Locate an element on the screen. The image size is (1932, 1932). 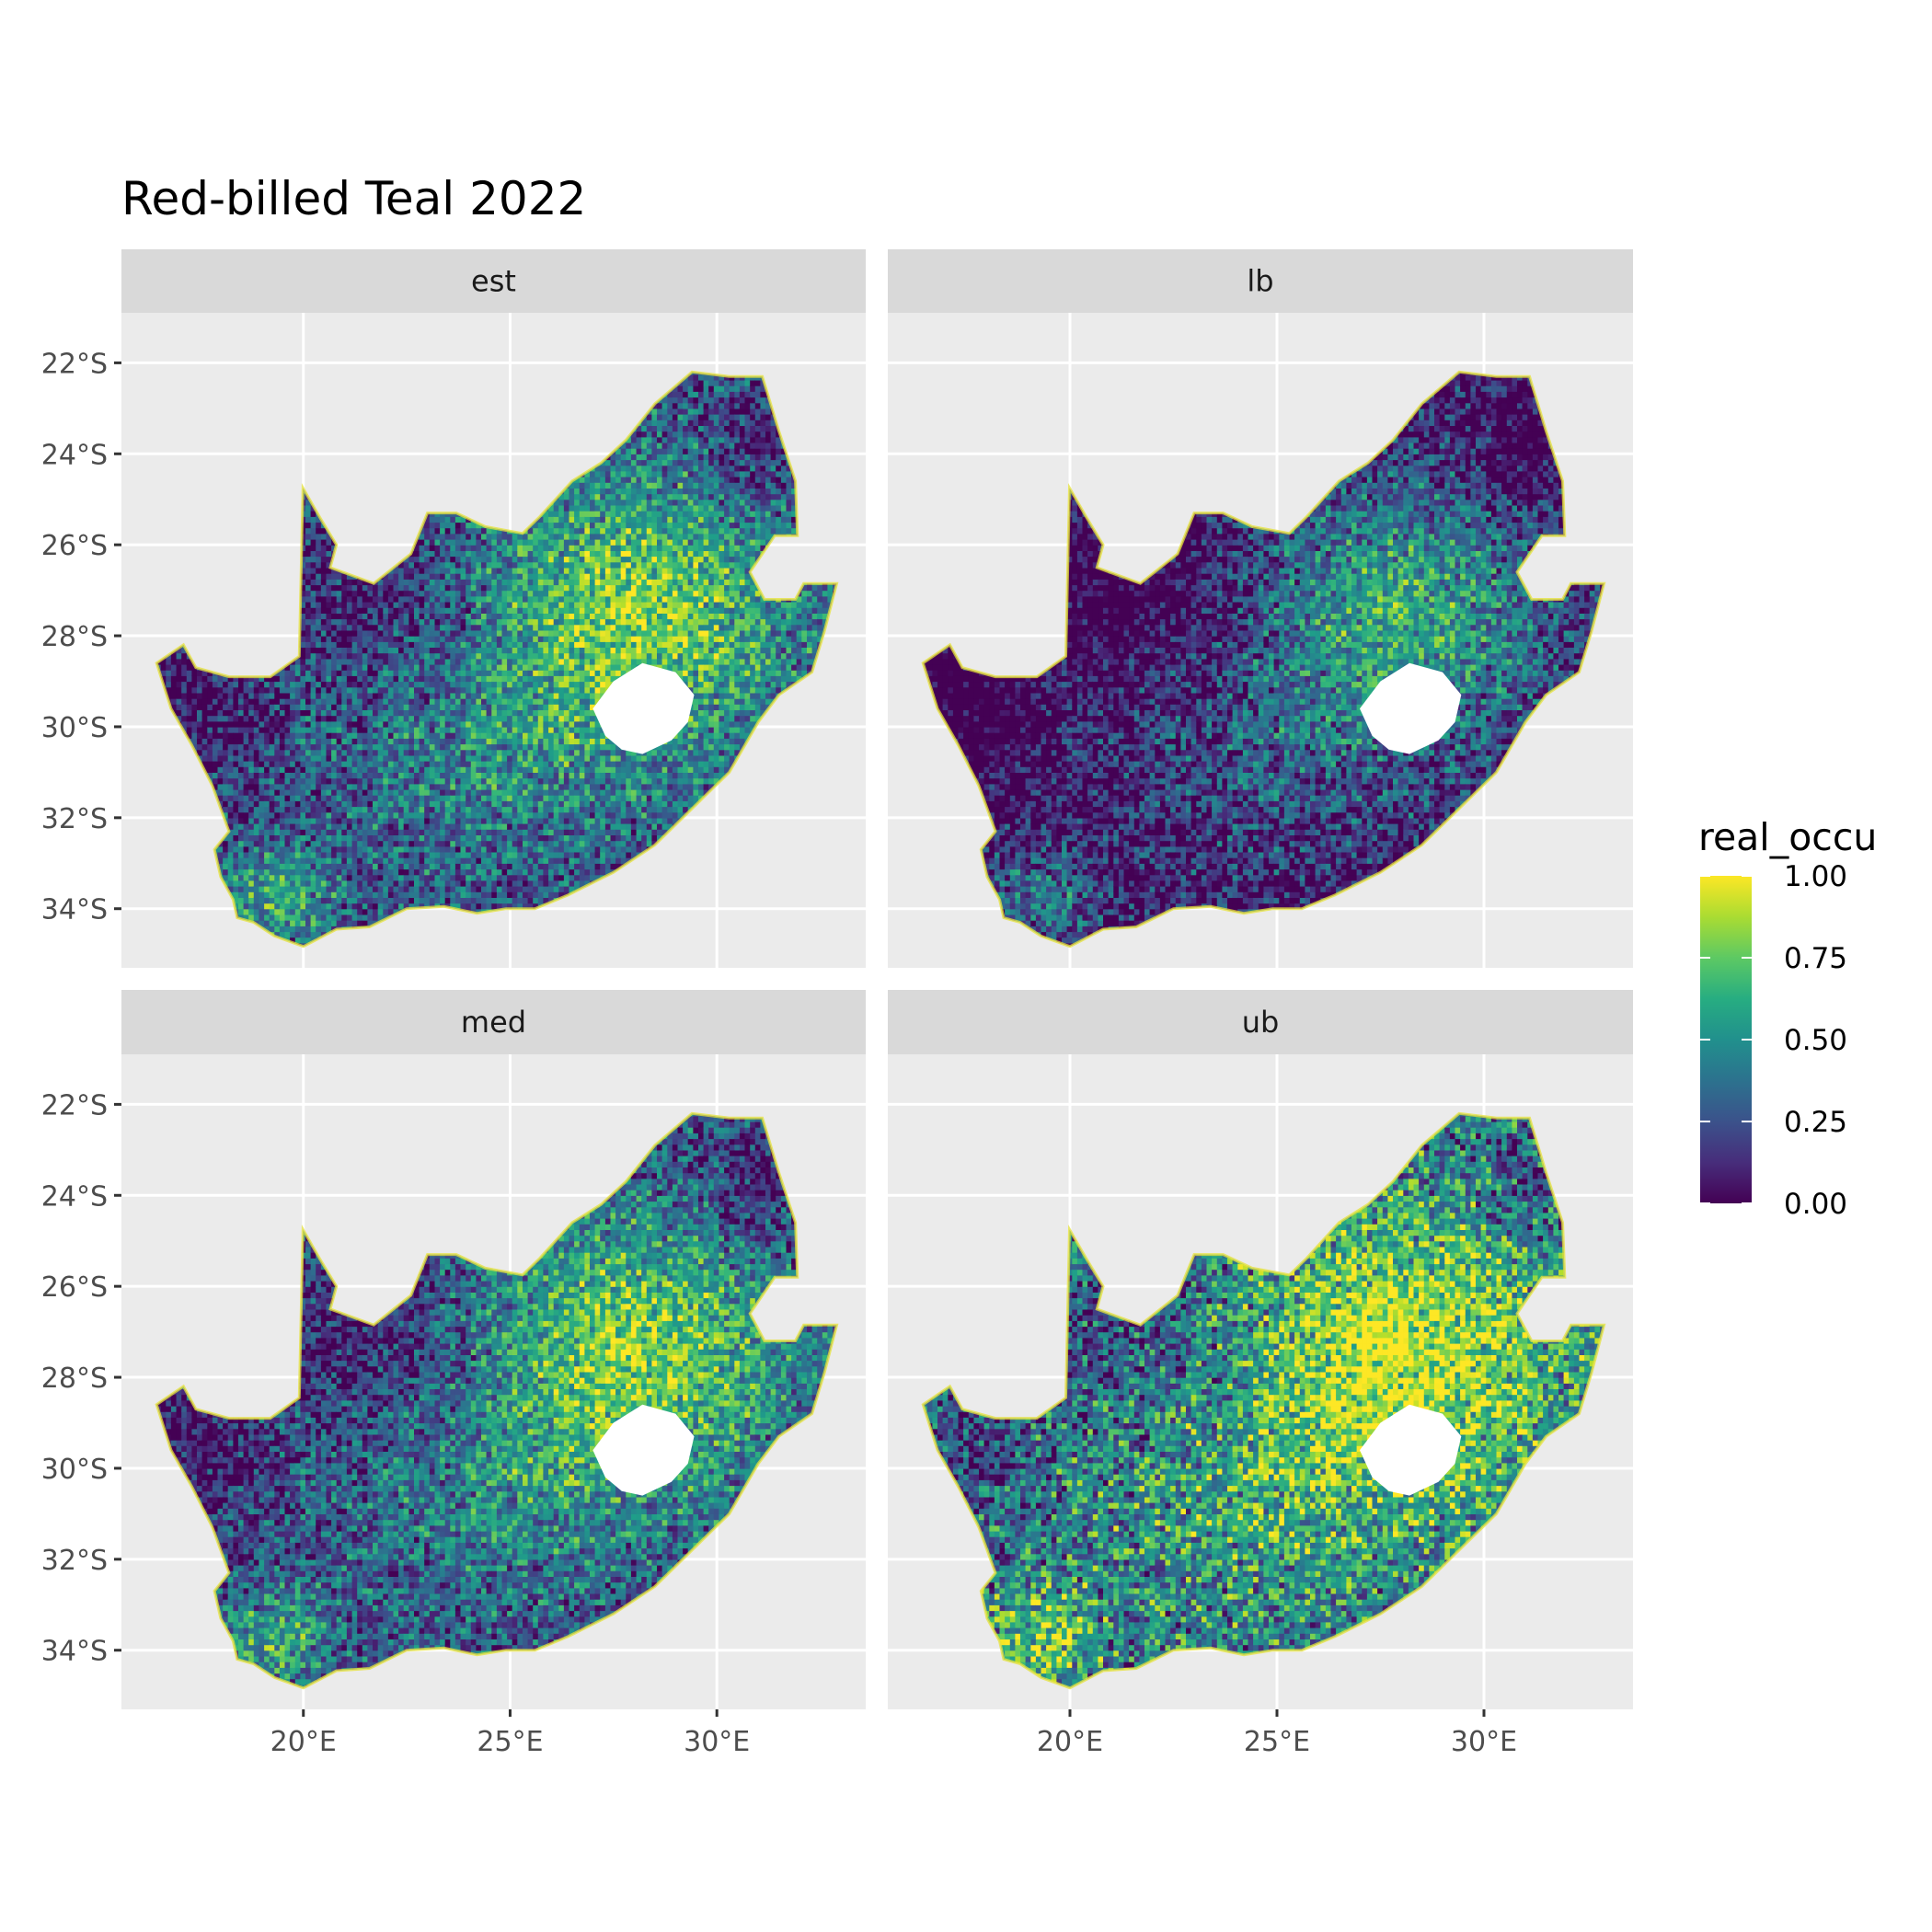
legend-tick-label: 1.00 is located at coordinates (1815, 876).